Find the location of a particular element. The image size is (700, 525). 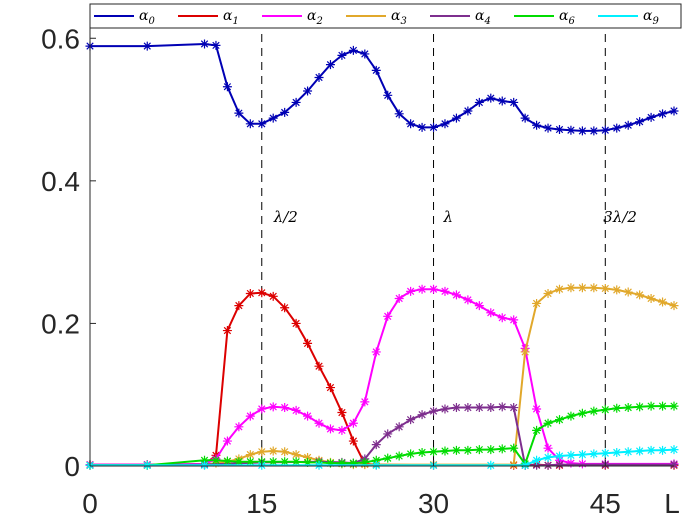

vline-label-2: 3λ/2 is located at coordinates (620, 217).